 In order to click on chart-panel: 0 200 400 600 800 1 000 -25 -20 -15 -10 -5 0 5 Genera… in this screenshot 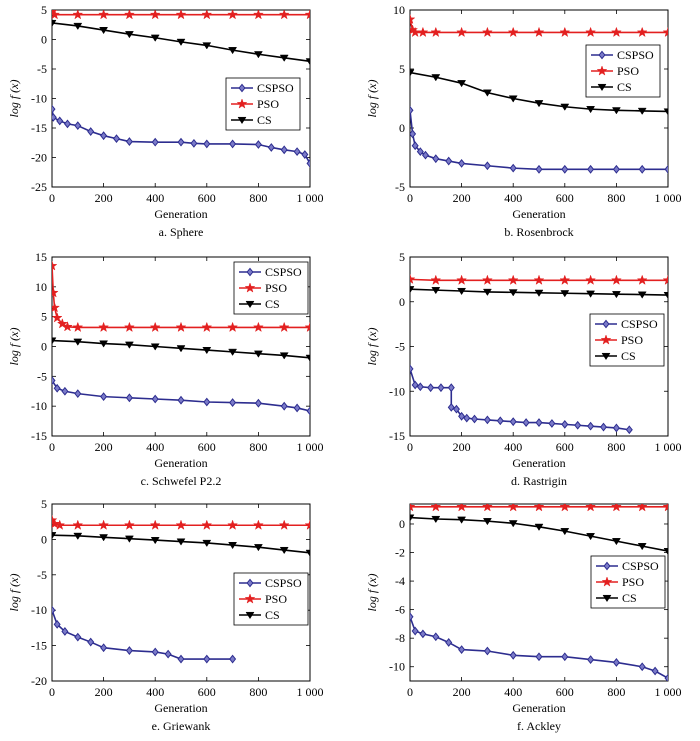, I will do `click(165, 121)`.